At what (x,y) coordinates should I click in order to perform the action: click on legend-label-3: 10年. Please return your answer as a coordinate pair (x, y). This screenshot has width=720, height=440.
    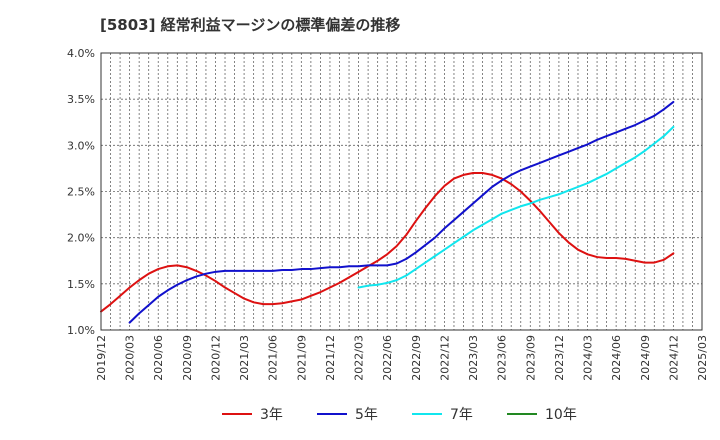
    Looking at the image, I should click on (561, 415).